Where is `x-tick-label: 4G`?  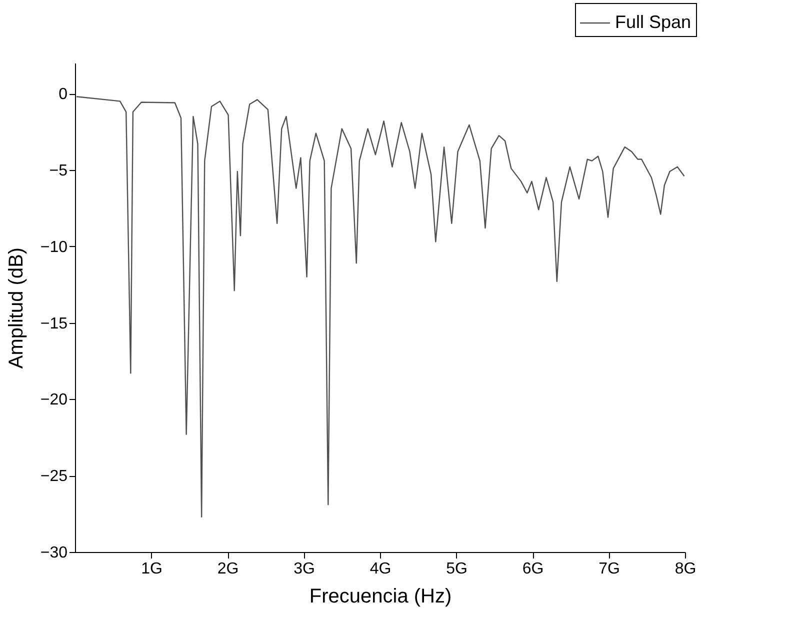
x-tick-label: 4G is located at coordinates (381, 569).